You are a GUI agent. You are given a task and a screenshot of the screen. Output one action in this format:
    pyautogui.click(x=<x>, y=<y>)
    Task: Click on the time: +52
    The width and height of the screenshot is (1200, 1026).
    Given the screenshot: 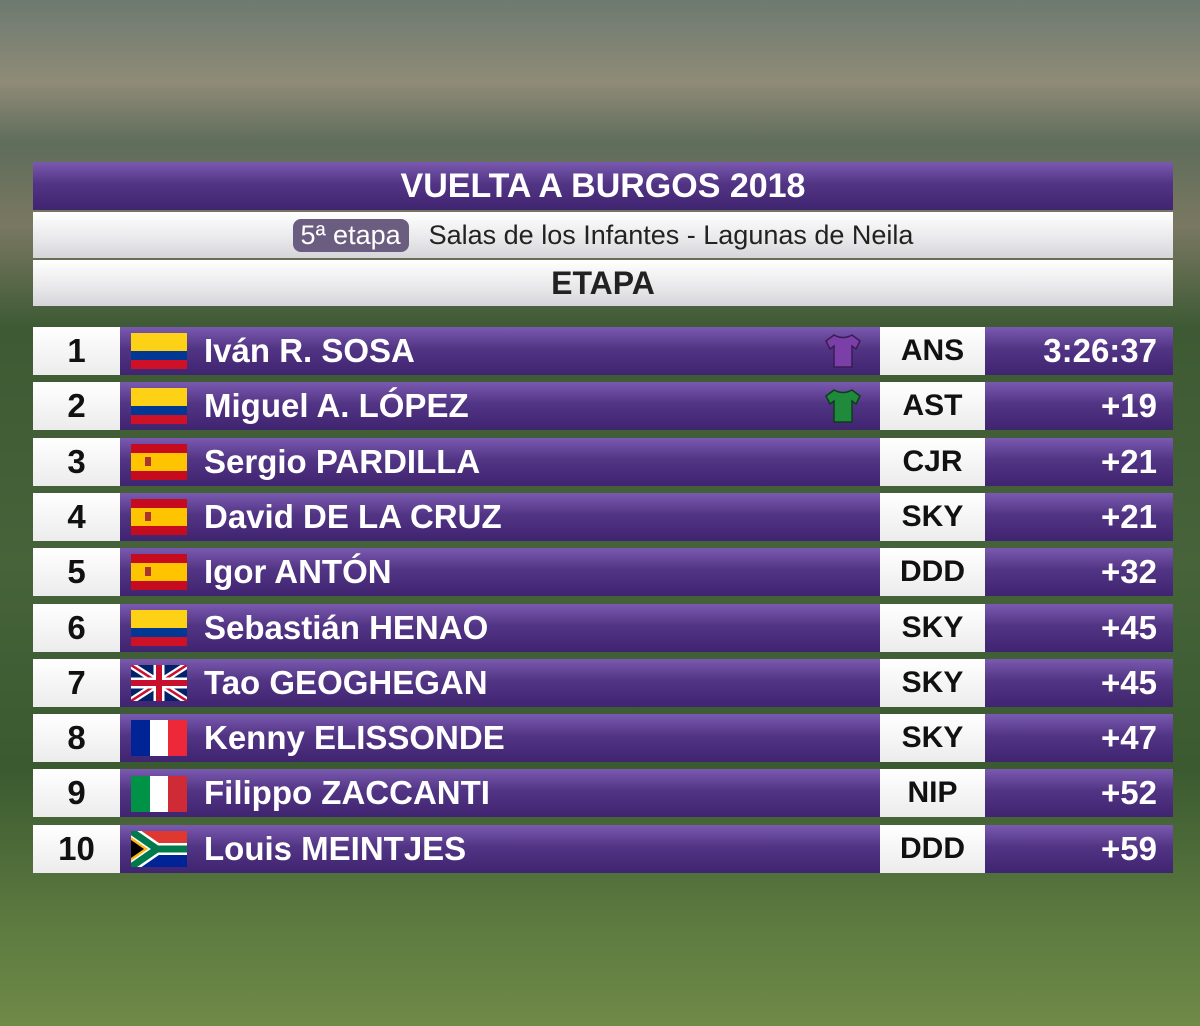 What is the action you would take?
    pyautogui.click(x=1079, y=793)
    